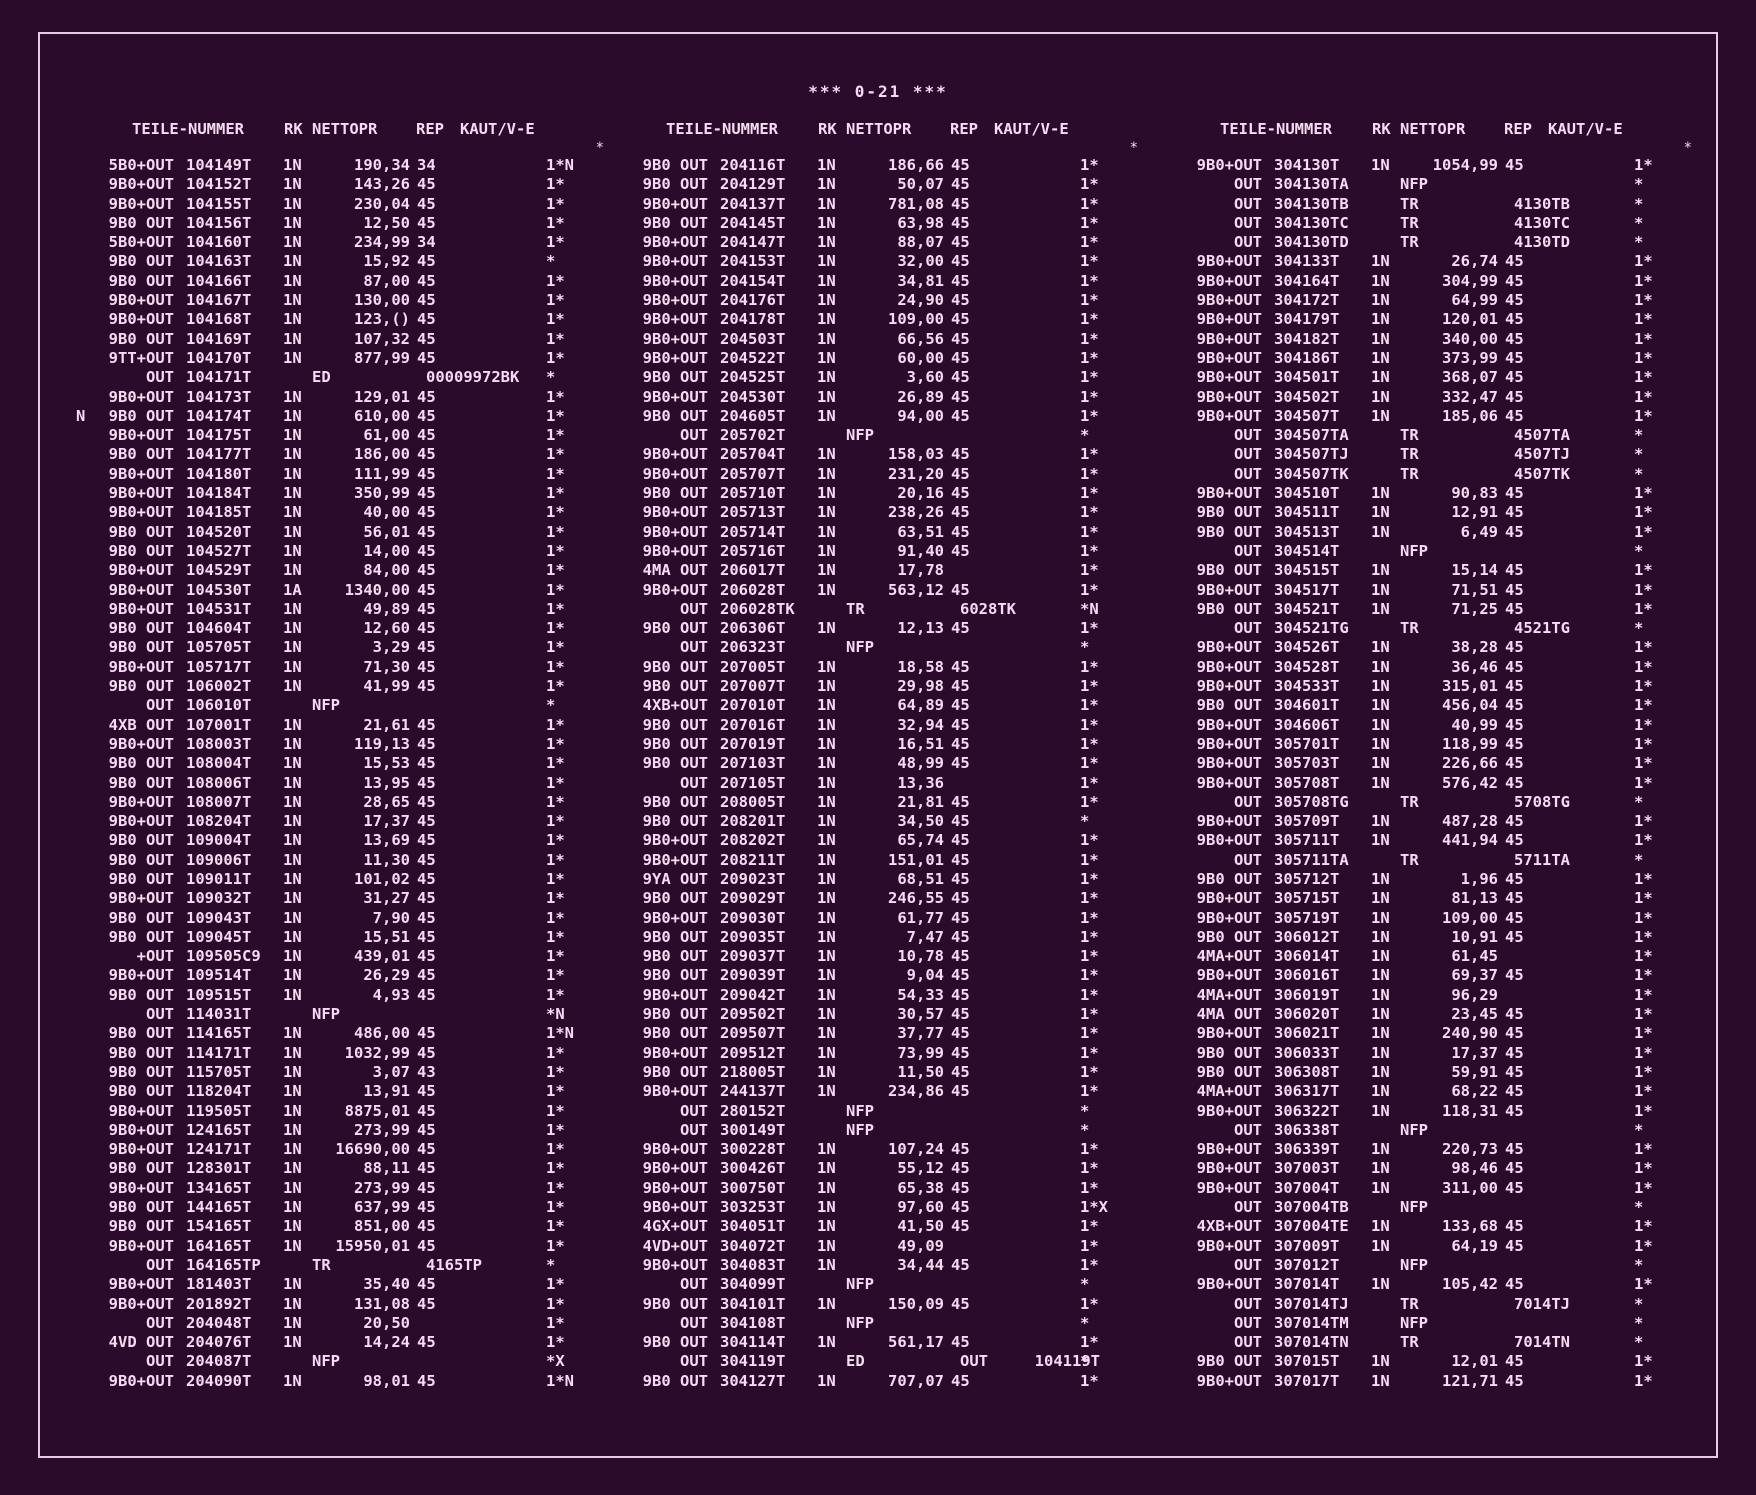 The width and height of the screenshot is (1756, 1495). I want to click on row-nettopr: 158,03, so click(916, 454).